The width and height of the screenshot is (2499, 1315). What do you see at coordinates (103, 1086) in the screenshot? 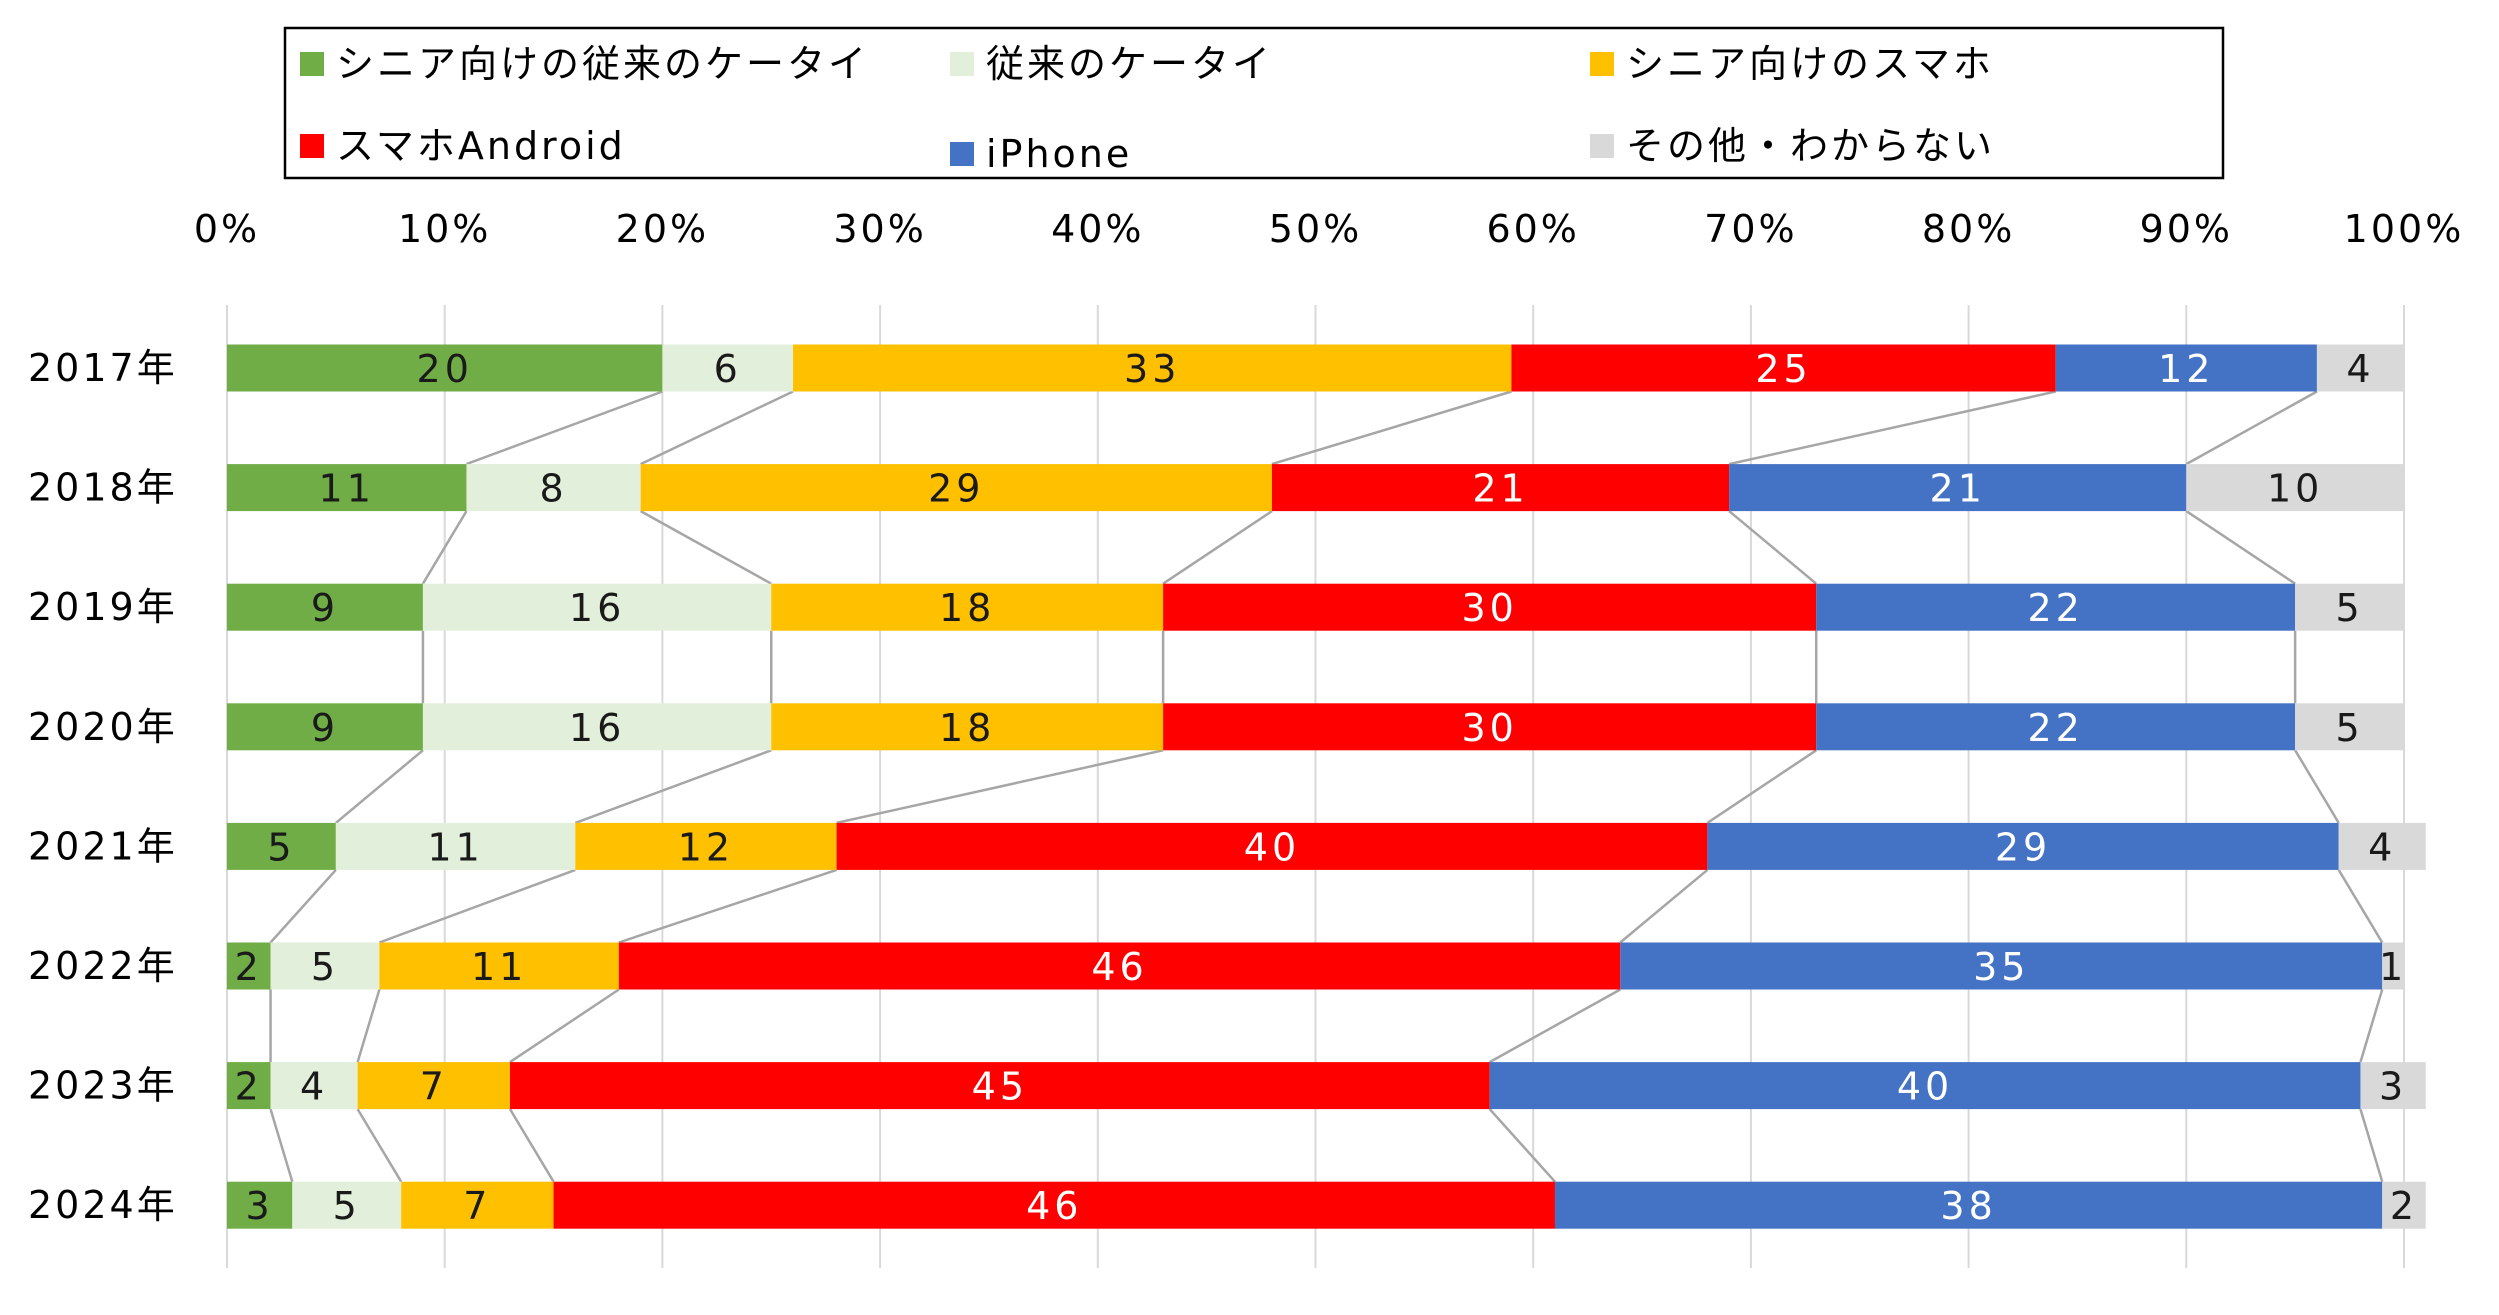
I see `y-tick-label: 2023年` at bounding box center [103, 1086].